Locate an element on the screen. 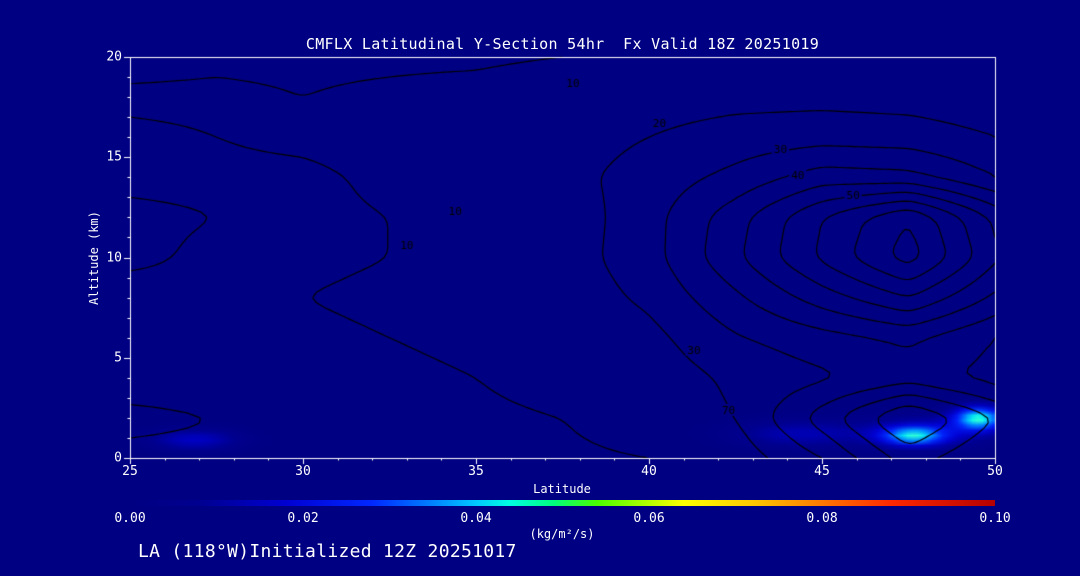 The height and width of the screenshot is (576, 1080). y-tick-label-15: 15 is located at coordinates (114, 157).